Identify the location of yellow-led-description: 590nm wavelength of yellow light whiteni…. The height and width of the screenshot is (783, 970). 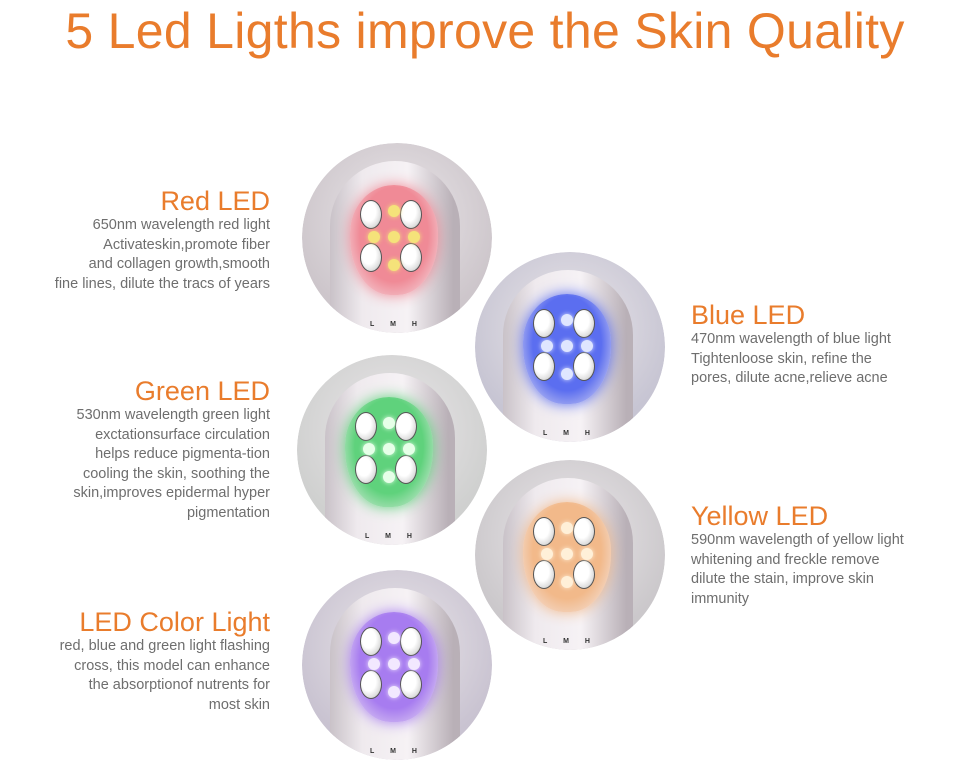
(797, 569).